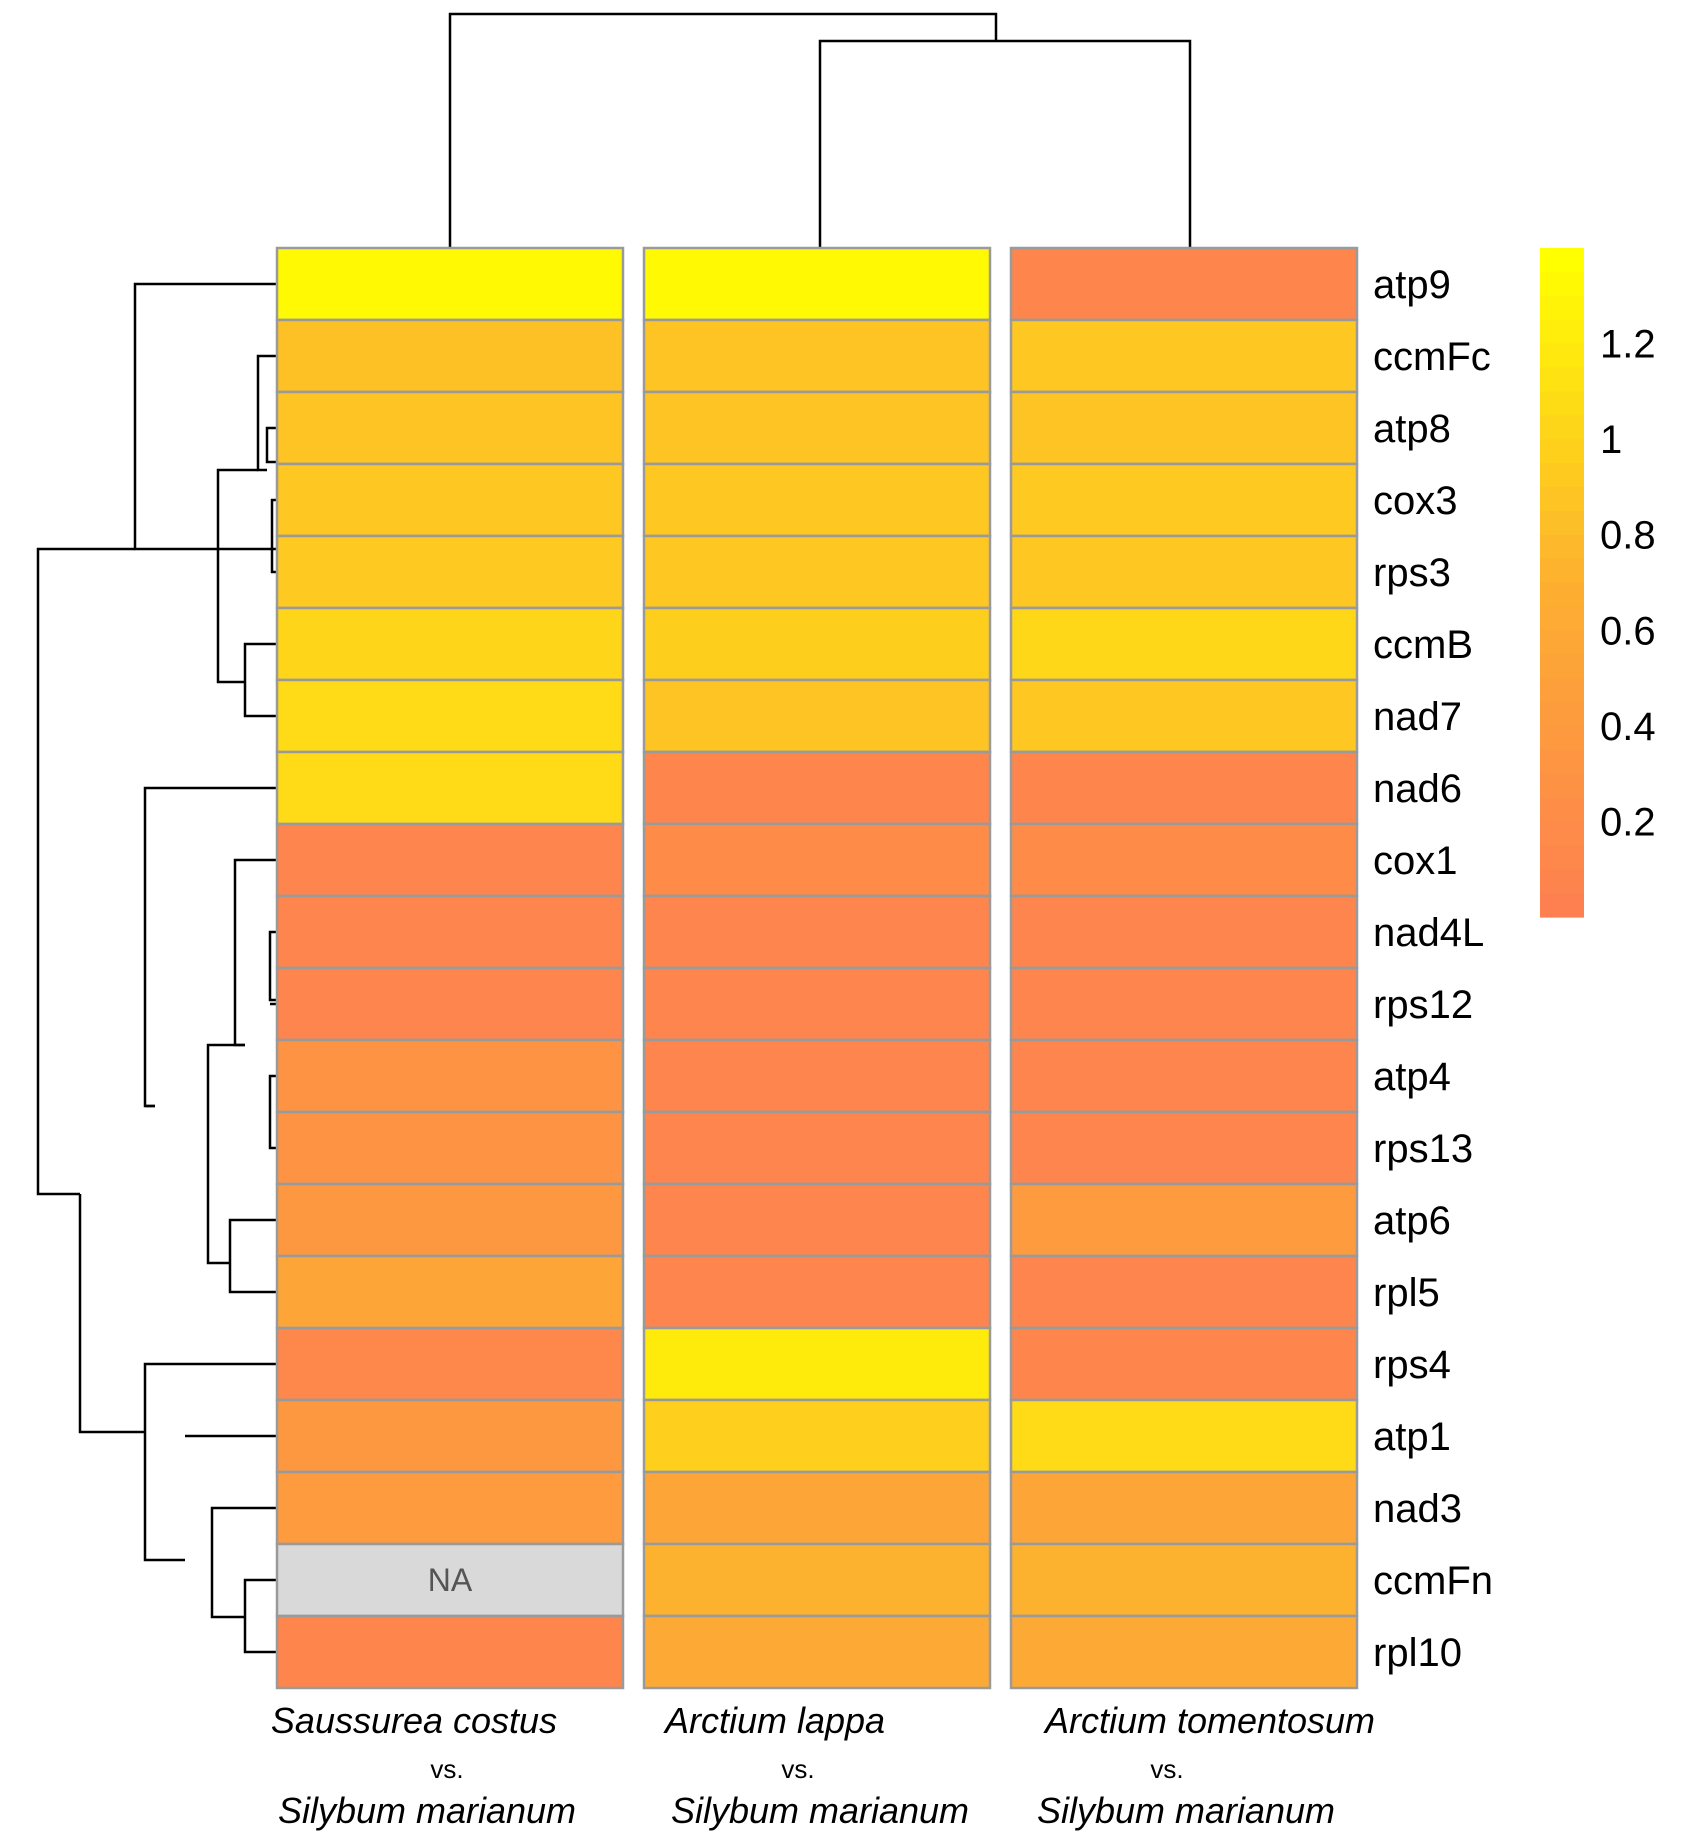 Image resolution: width=1695 pixels, height=1832 pixels. I want to click on heatmap-cell-ccmFn-col1, so click(450, 1580).